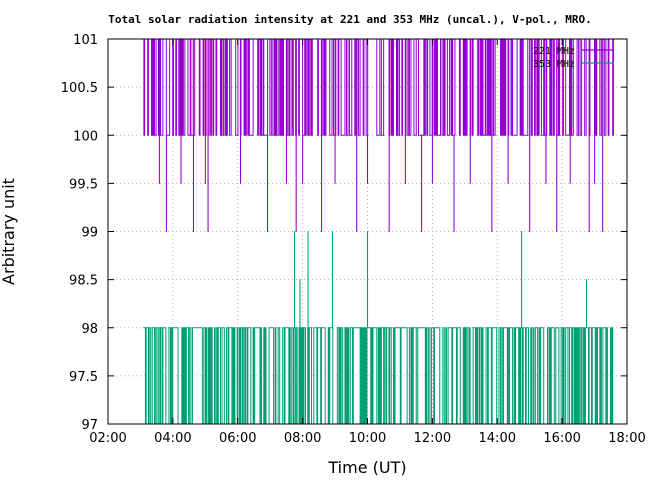 The image size is (650, 480). I want to click on legend-label: 353 MHz, so click(554, 64).